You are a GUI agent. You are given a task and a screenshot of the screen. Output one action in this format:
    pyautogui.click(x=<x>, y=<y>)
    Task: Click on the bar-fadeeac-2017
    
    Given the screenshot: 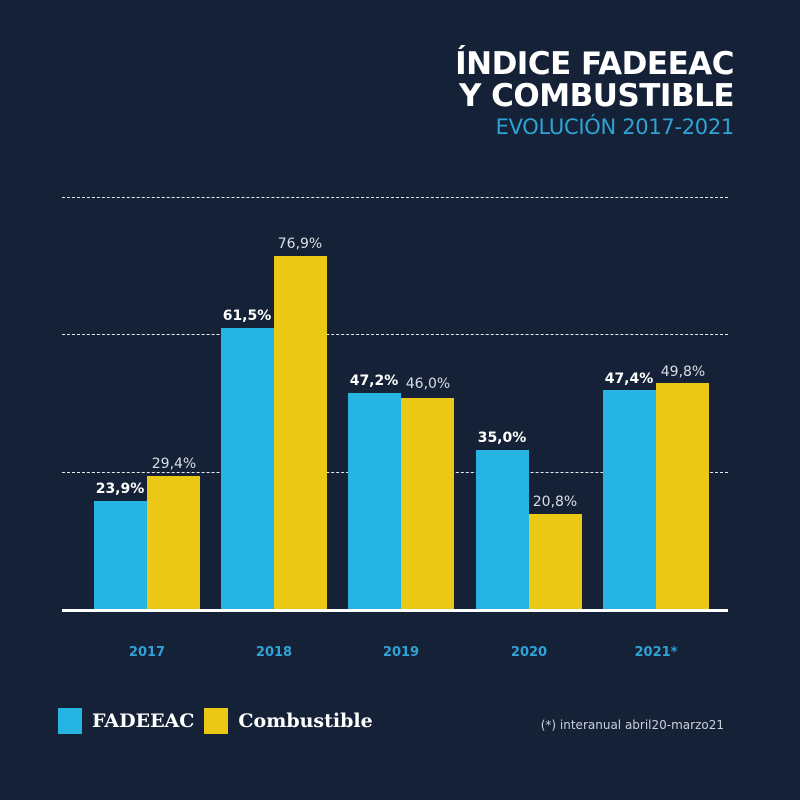 What is the action you would take?
    pyautogui.click(x=120, y=555)
    